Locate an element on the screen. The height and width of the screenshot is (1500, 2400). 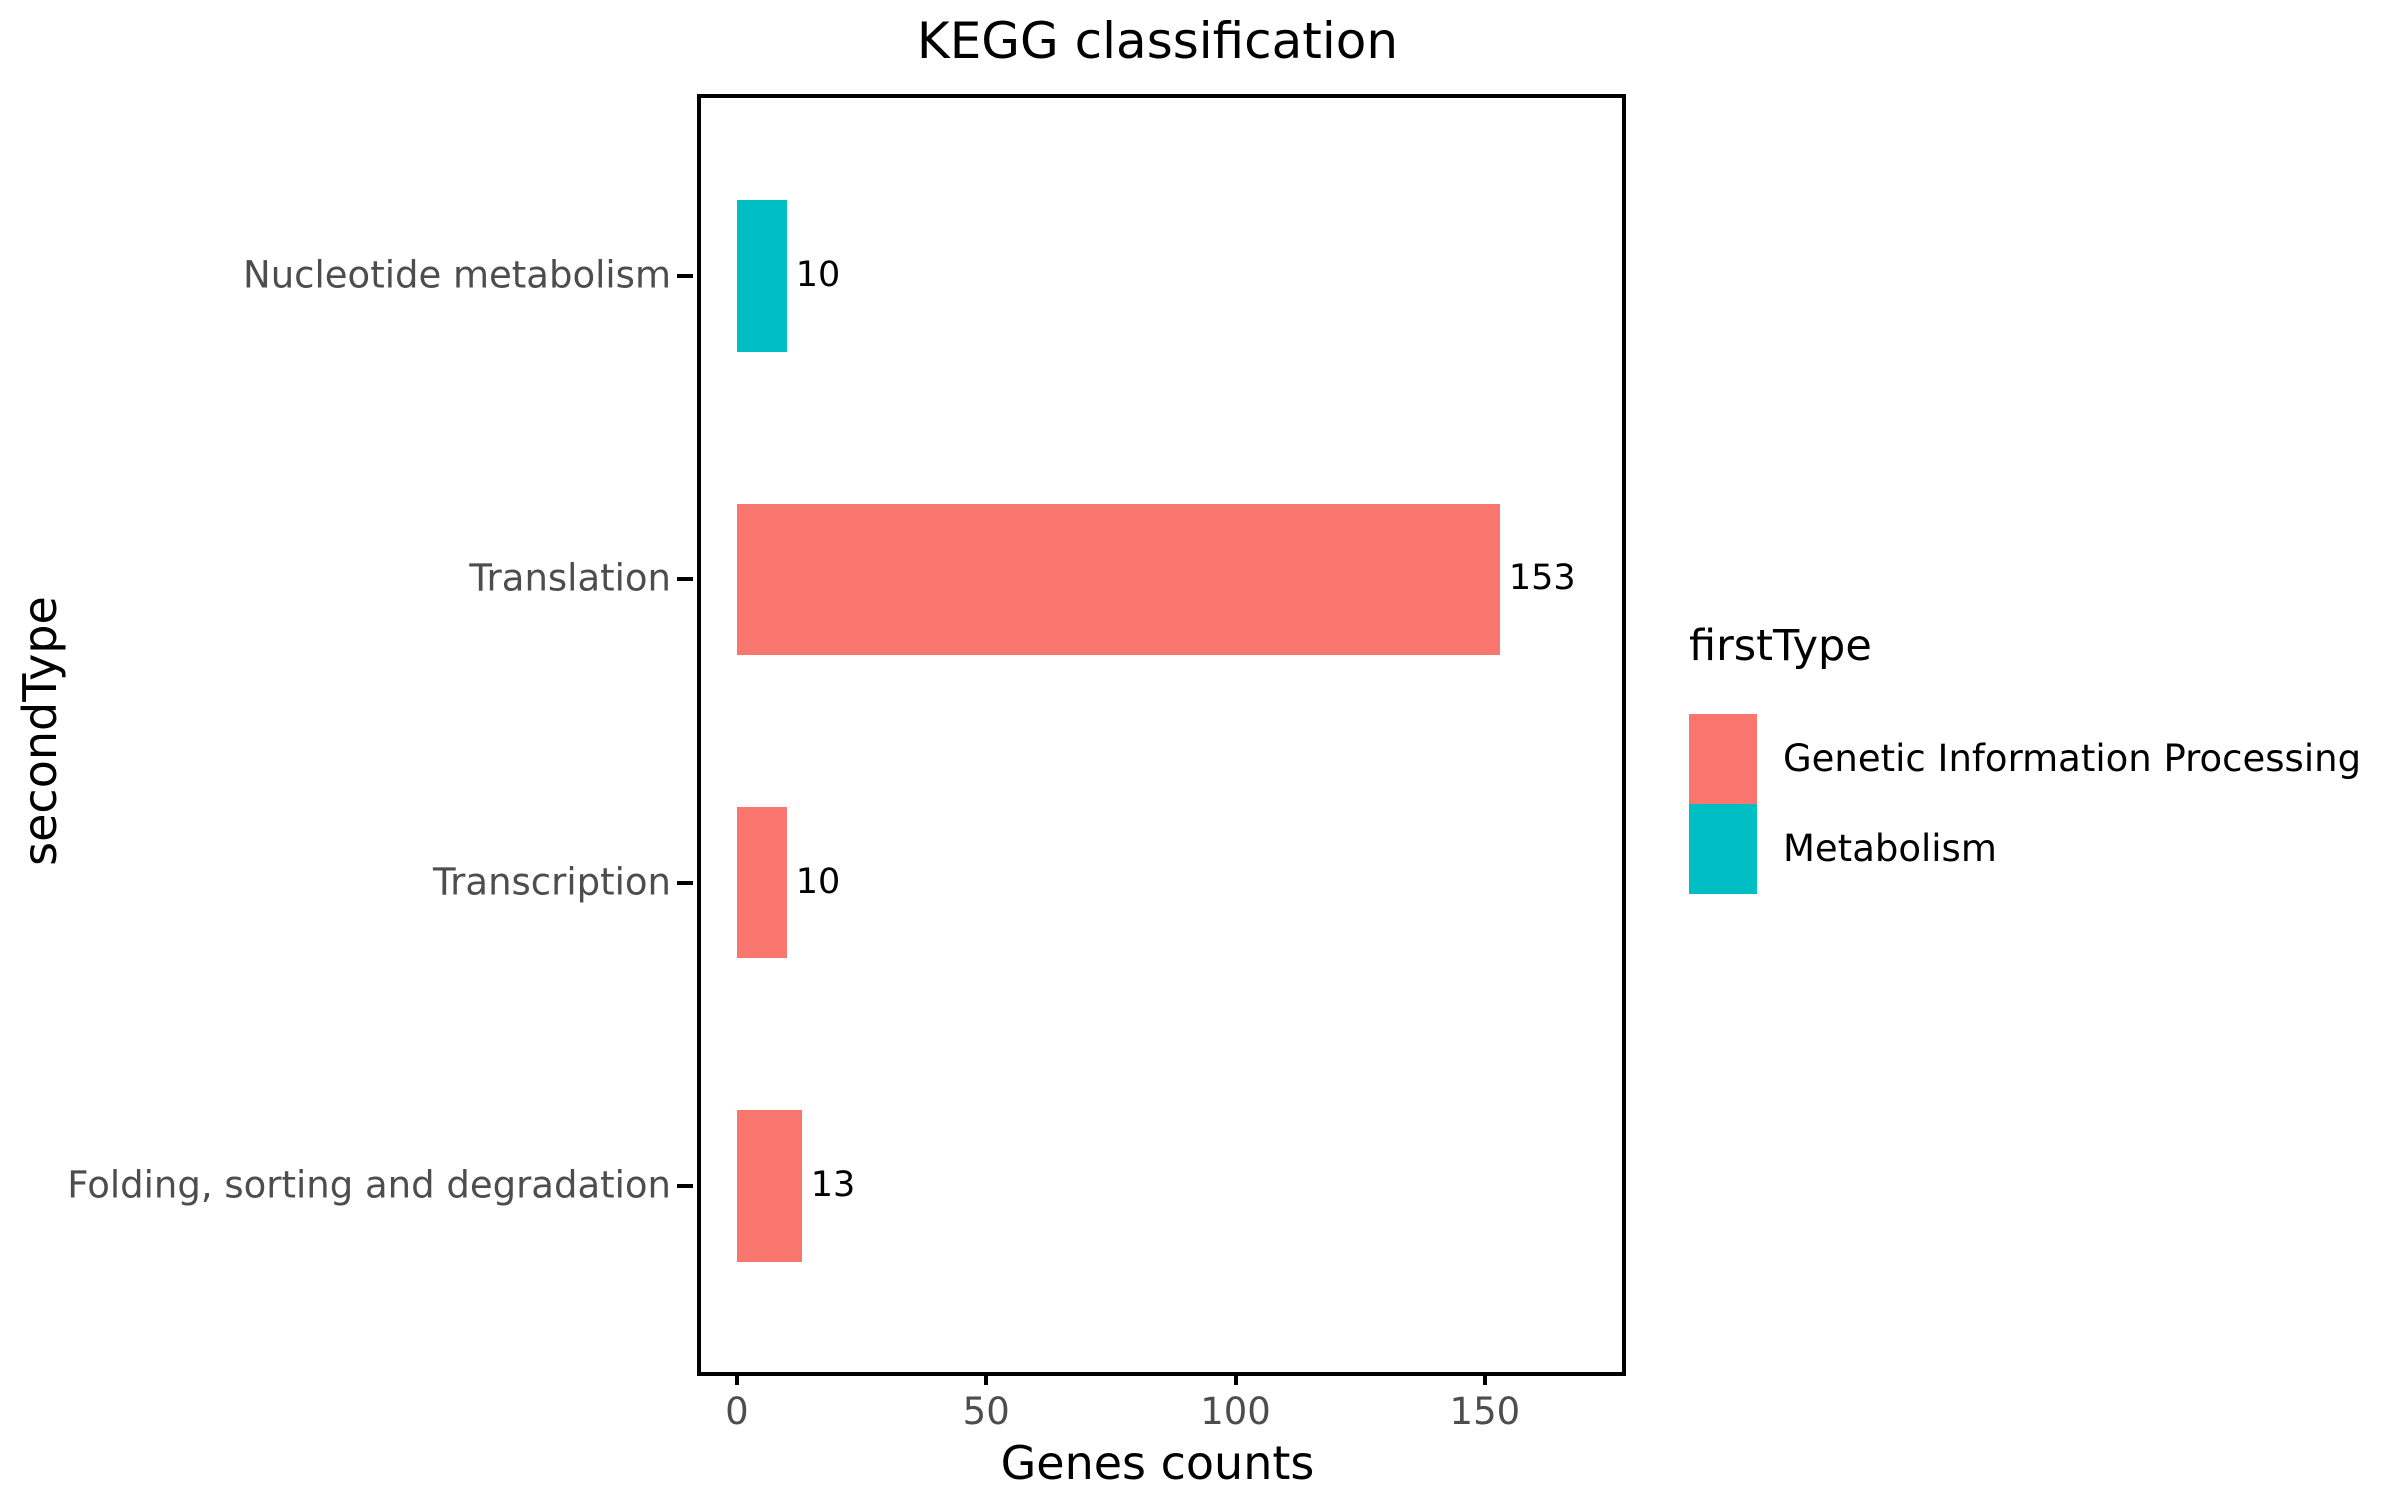
legend-entry: Genetic Information Processing is located at coordinates (2025, 758).